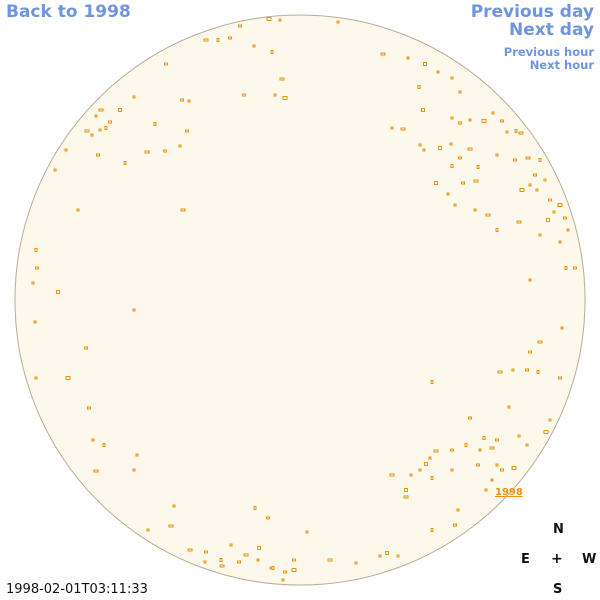  What do you see at coordinates (557, 559) in the screenshot?
I see `compass-center-icon: +` at bounding box center [557, 559].